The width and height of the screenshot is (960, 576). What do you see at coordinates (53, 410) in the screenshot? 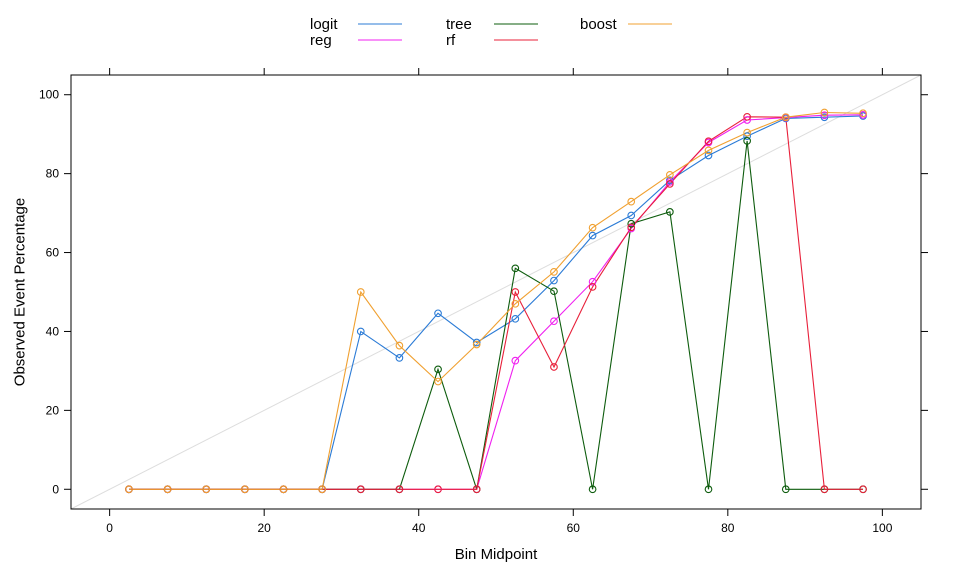
I see `y-tick-label: 20` at bounding box center [53, 410].